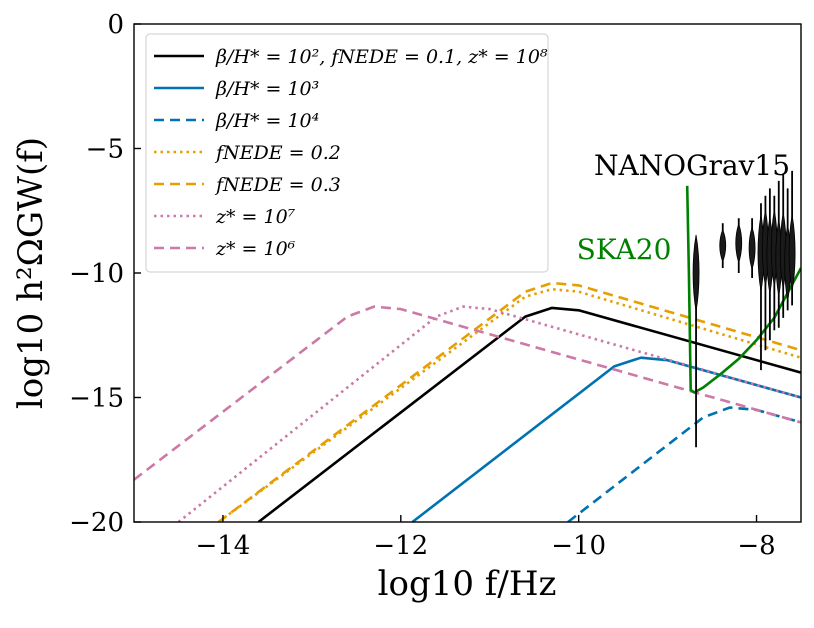  What do you see at coordinates (267, 89) in the screenshot?
I see `legend-label-2: β/H* = 10³` at bounding box center [267, 89].